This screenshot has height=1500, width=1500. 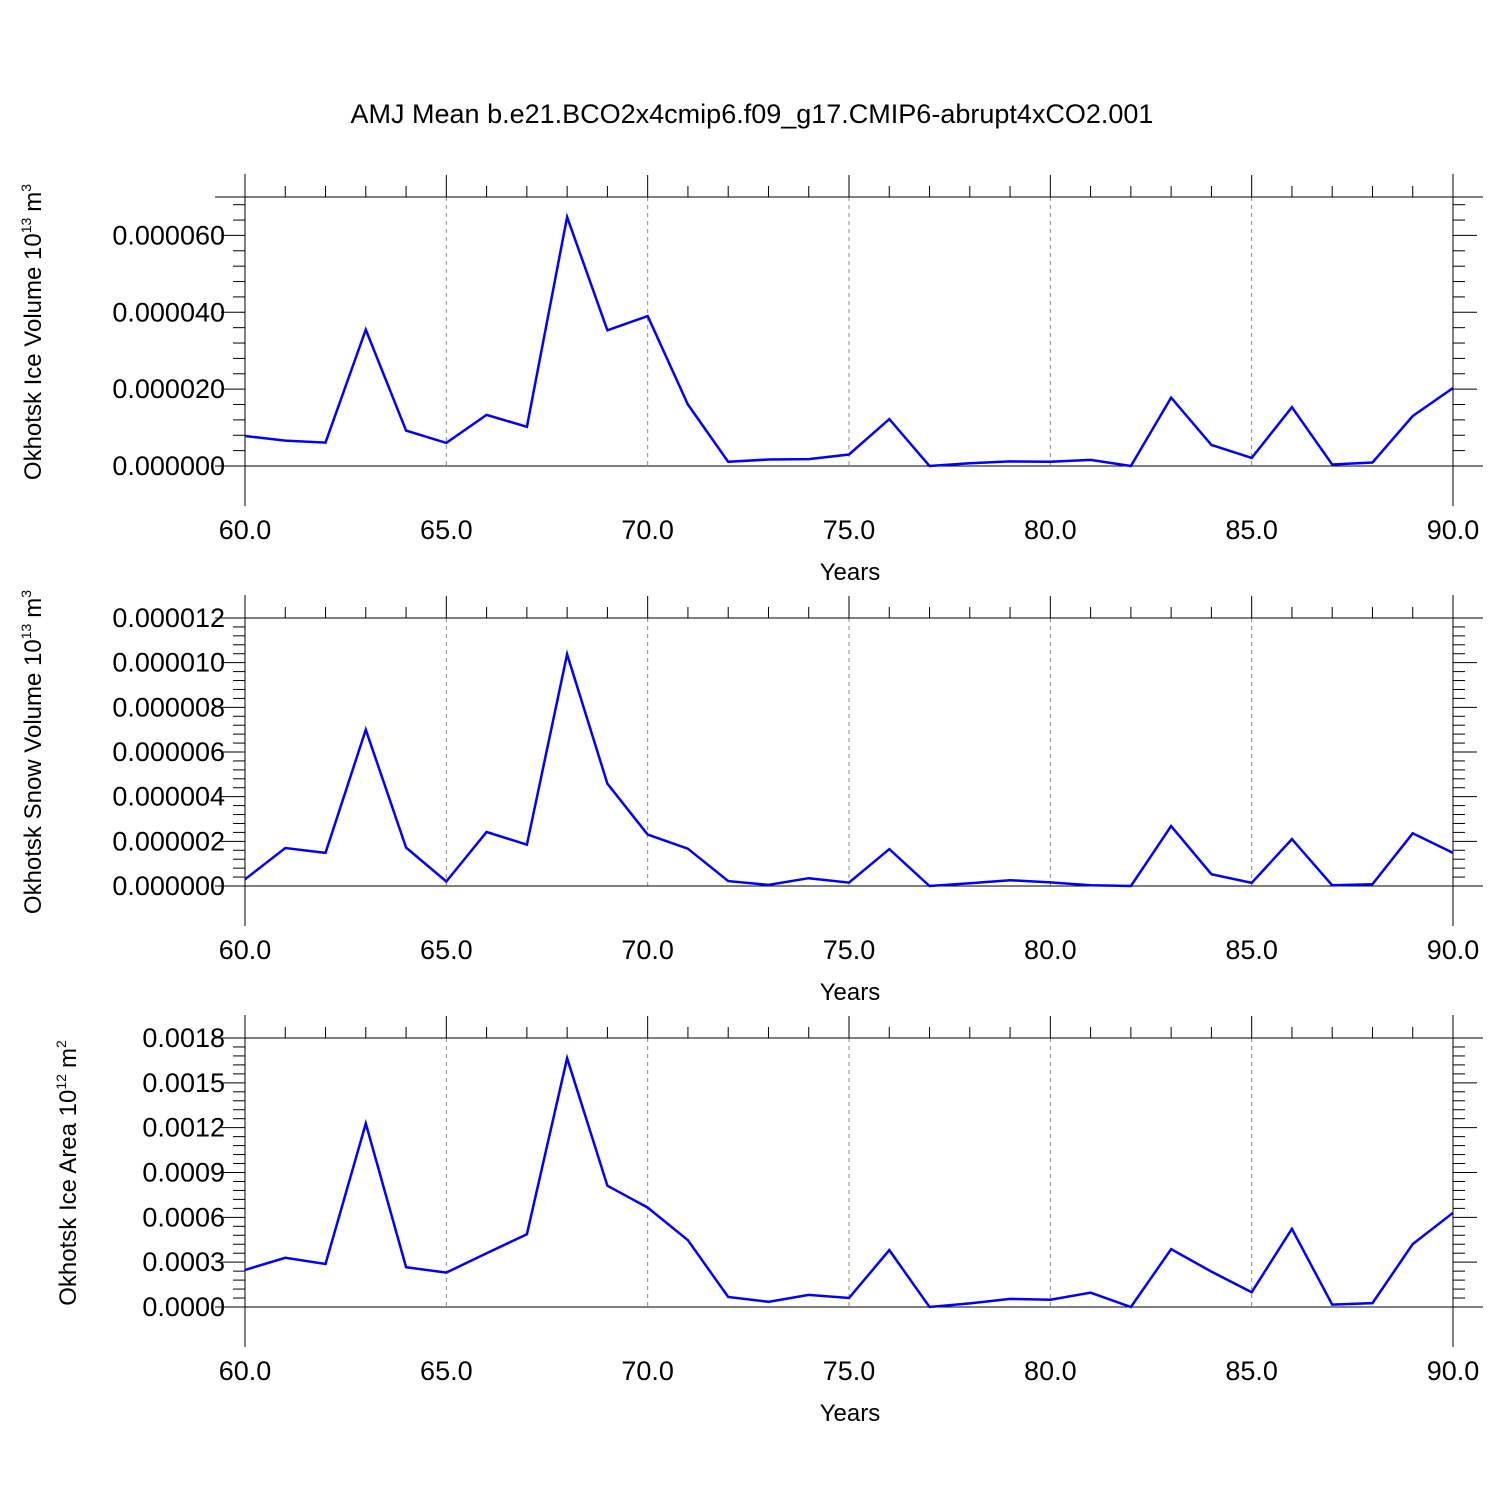 I want to click on panel-snow-volume-x-tick-label: 65.0, so click(x=446, y=950).